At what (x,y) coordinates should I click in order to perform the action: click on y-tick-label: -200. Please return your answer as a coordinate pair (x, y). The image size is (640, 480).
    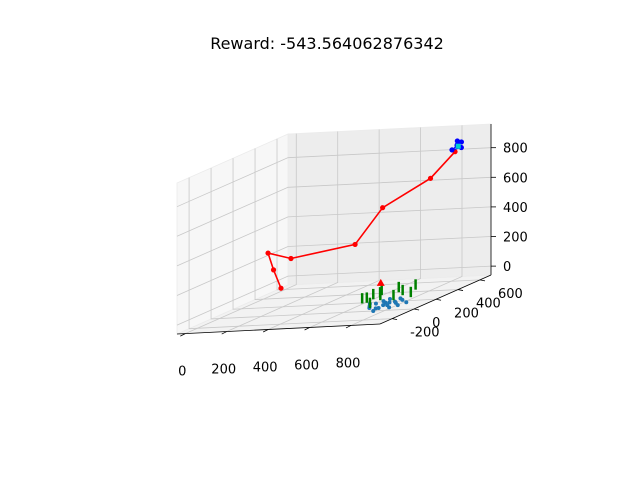
    Looking at the image, I should click on (425, 333).